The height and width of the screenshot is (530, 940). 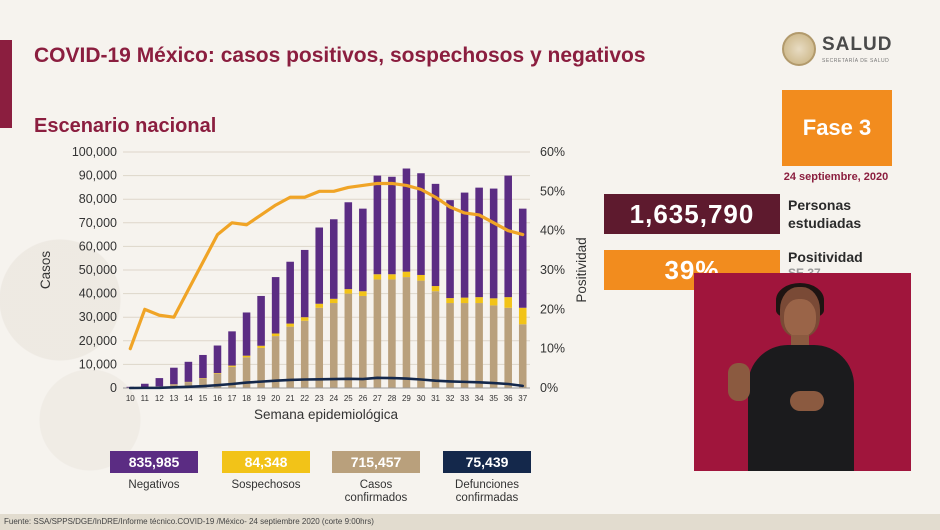 What do you see at coordinates (549, 388) in the screenshot?
I see `y2-tick-label: 0%` at bounding box center [549, 388].